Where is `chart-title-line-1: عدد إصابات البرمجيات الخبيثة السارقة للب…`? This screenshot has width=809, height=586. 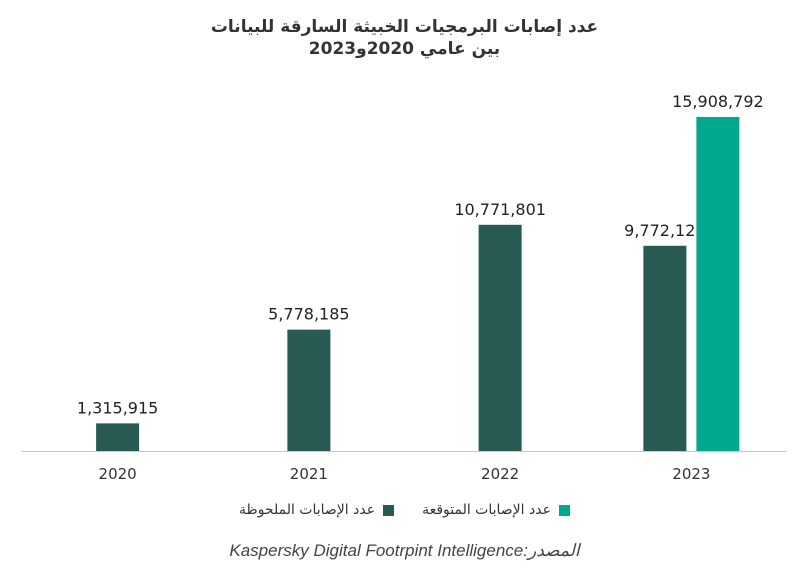 chart-title-line-1: عدد إصابات البرمجيات الخبيثة السارقة للب… is located at coordinates (404, 27).